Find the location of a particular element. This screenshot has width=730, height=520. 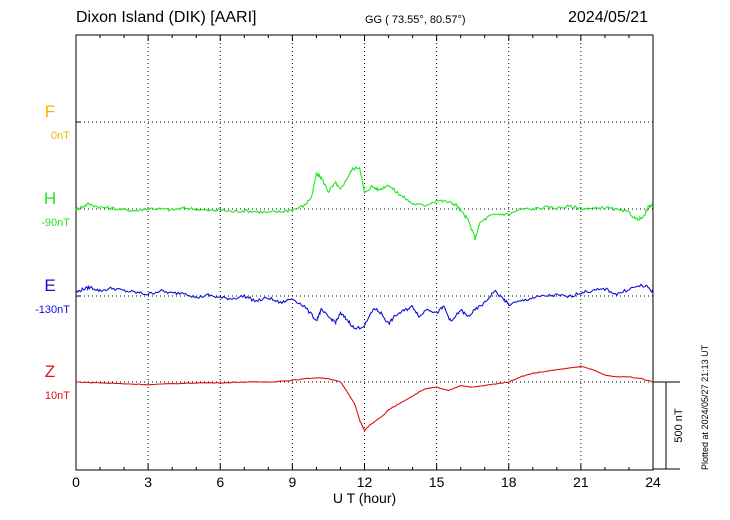

x-tick-label: 18 is located at coordinates (509, 482).